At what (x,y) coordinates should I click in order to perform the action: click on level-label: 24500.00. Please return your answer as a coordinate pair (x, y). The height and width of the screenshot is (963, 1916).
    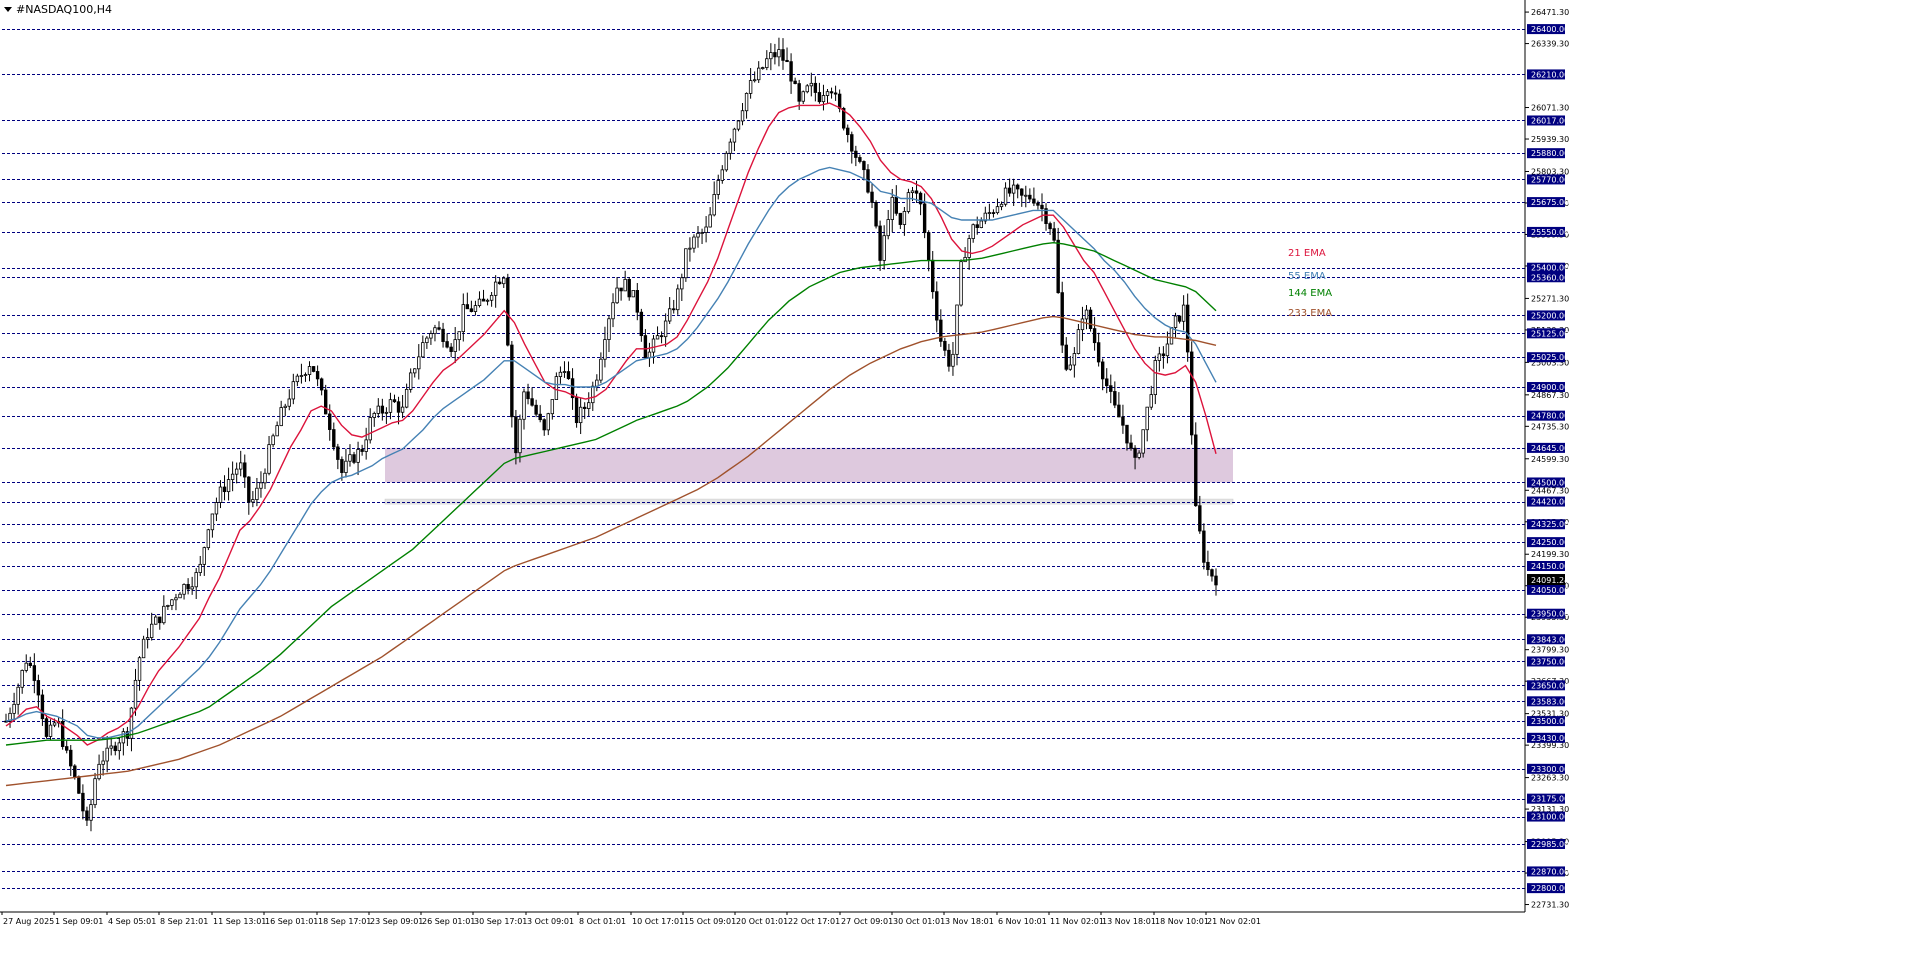
    Looking at the image, I should click on (1550, 482).